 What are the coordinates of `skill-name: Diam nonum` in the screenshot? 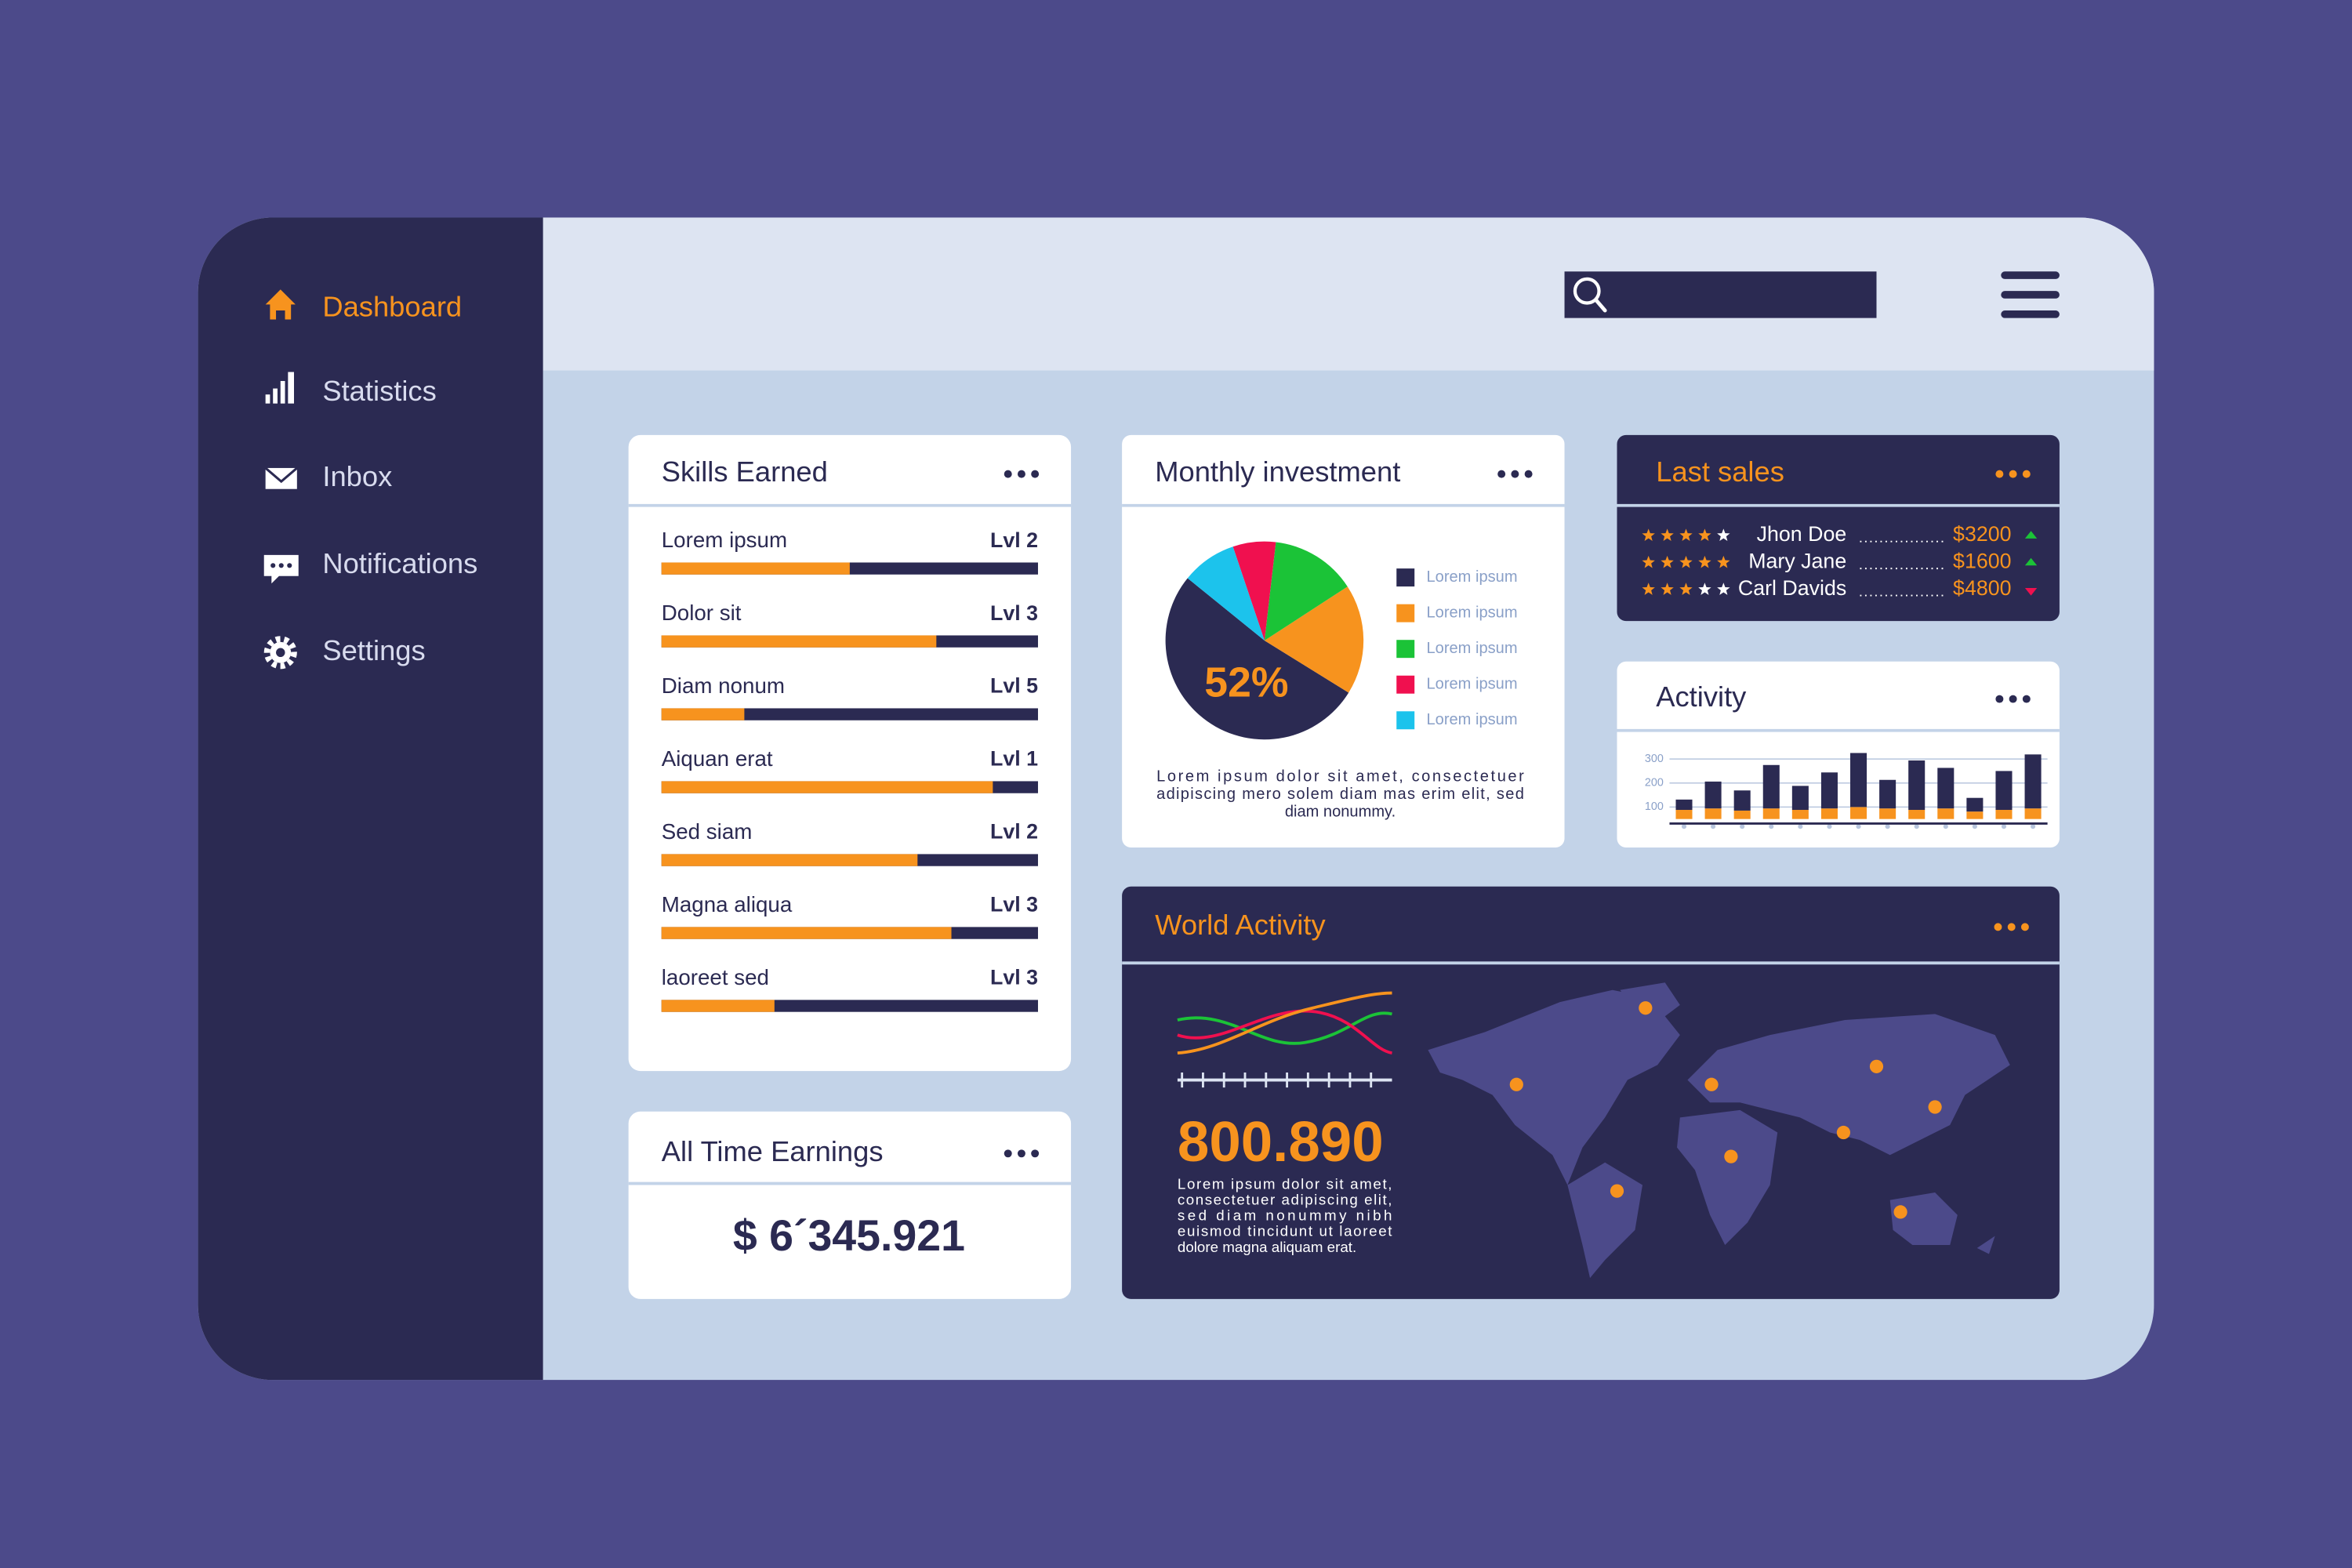 It's located at (723, 685).